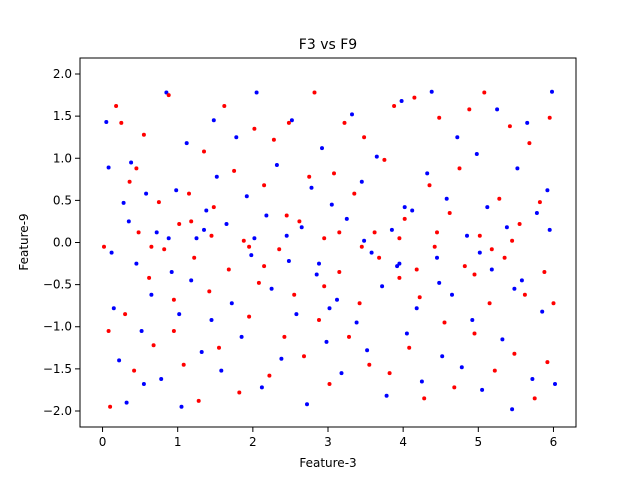  What do you see at coordinates (57, 369) in the screenshot?
I see `y-tick-label: −1.5` at bounding box center [57, 369].